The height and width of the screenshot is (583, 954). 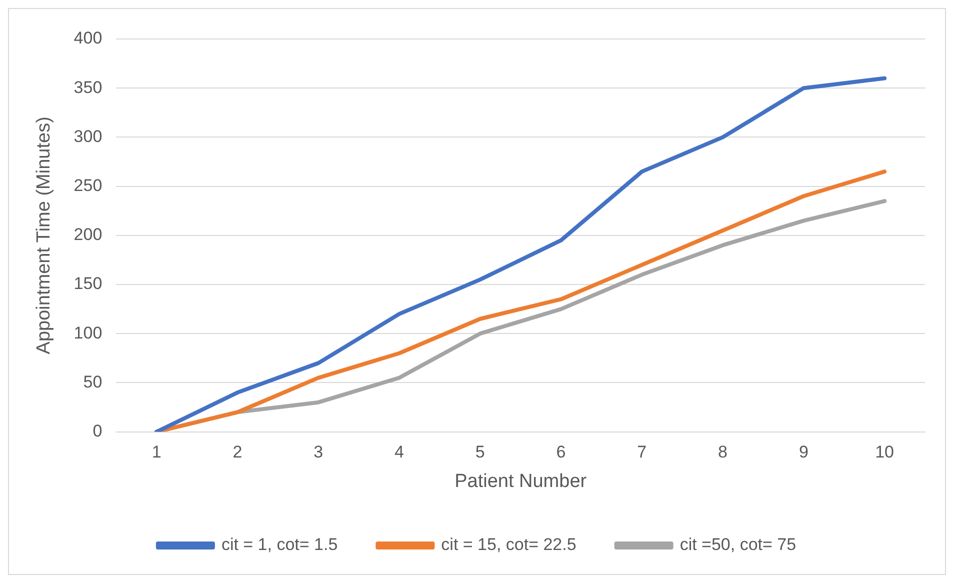 I want to click on legend-label: cit = 1, cot= 1.5, so click(x=279, y=544).